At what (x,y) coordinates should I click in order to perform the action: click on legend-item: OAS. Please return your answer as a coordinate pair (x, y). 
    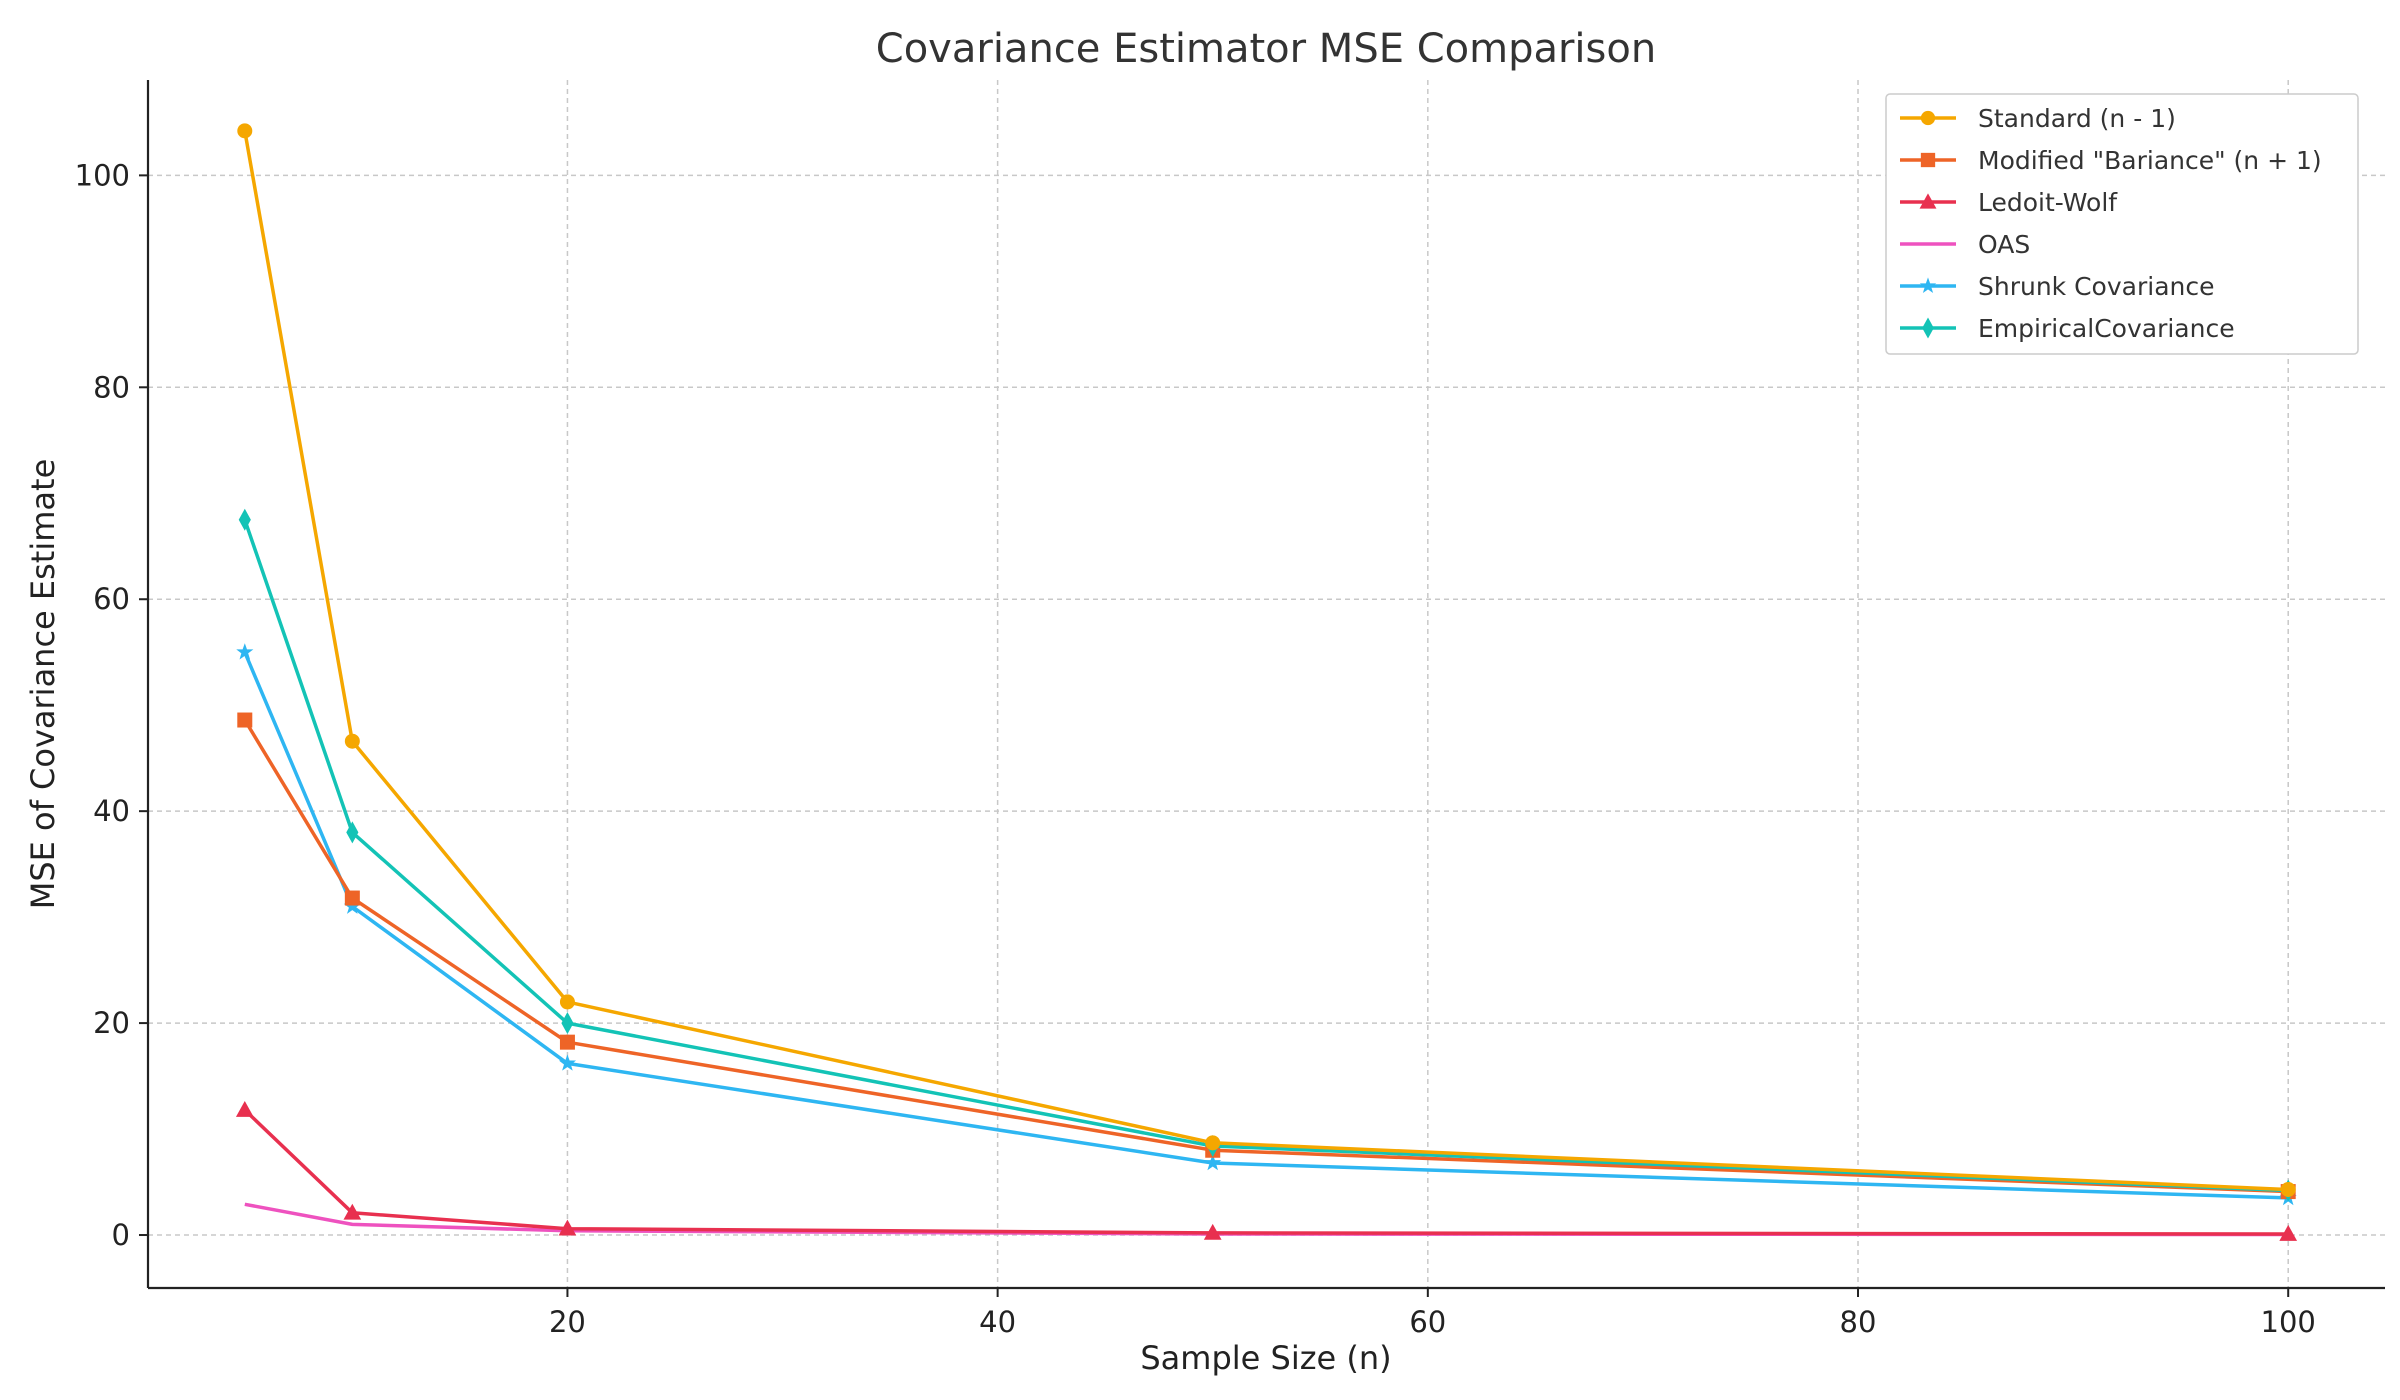
    Looking at the image, I should click on (1965, 244).